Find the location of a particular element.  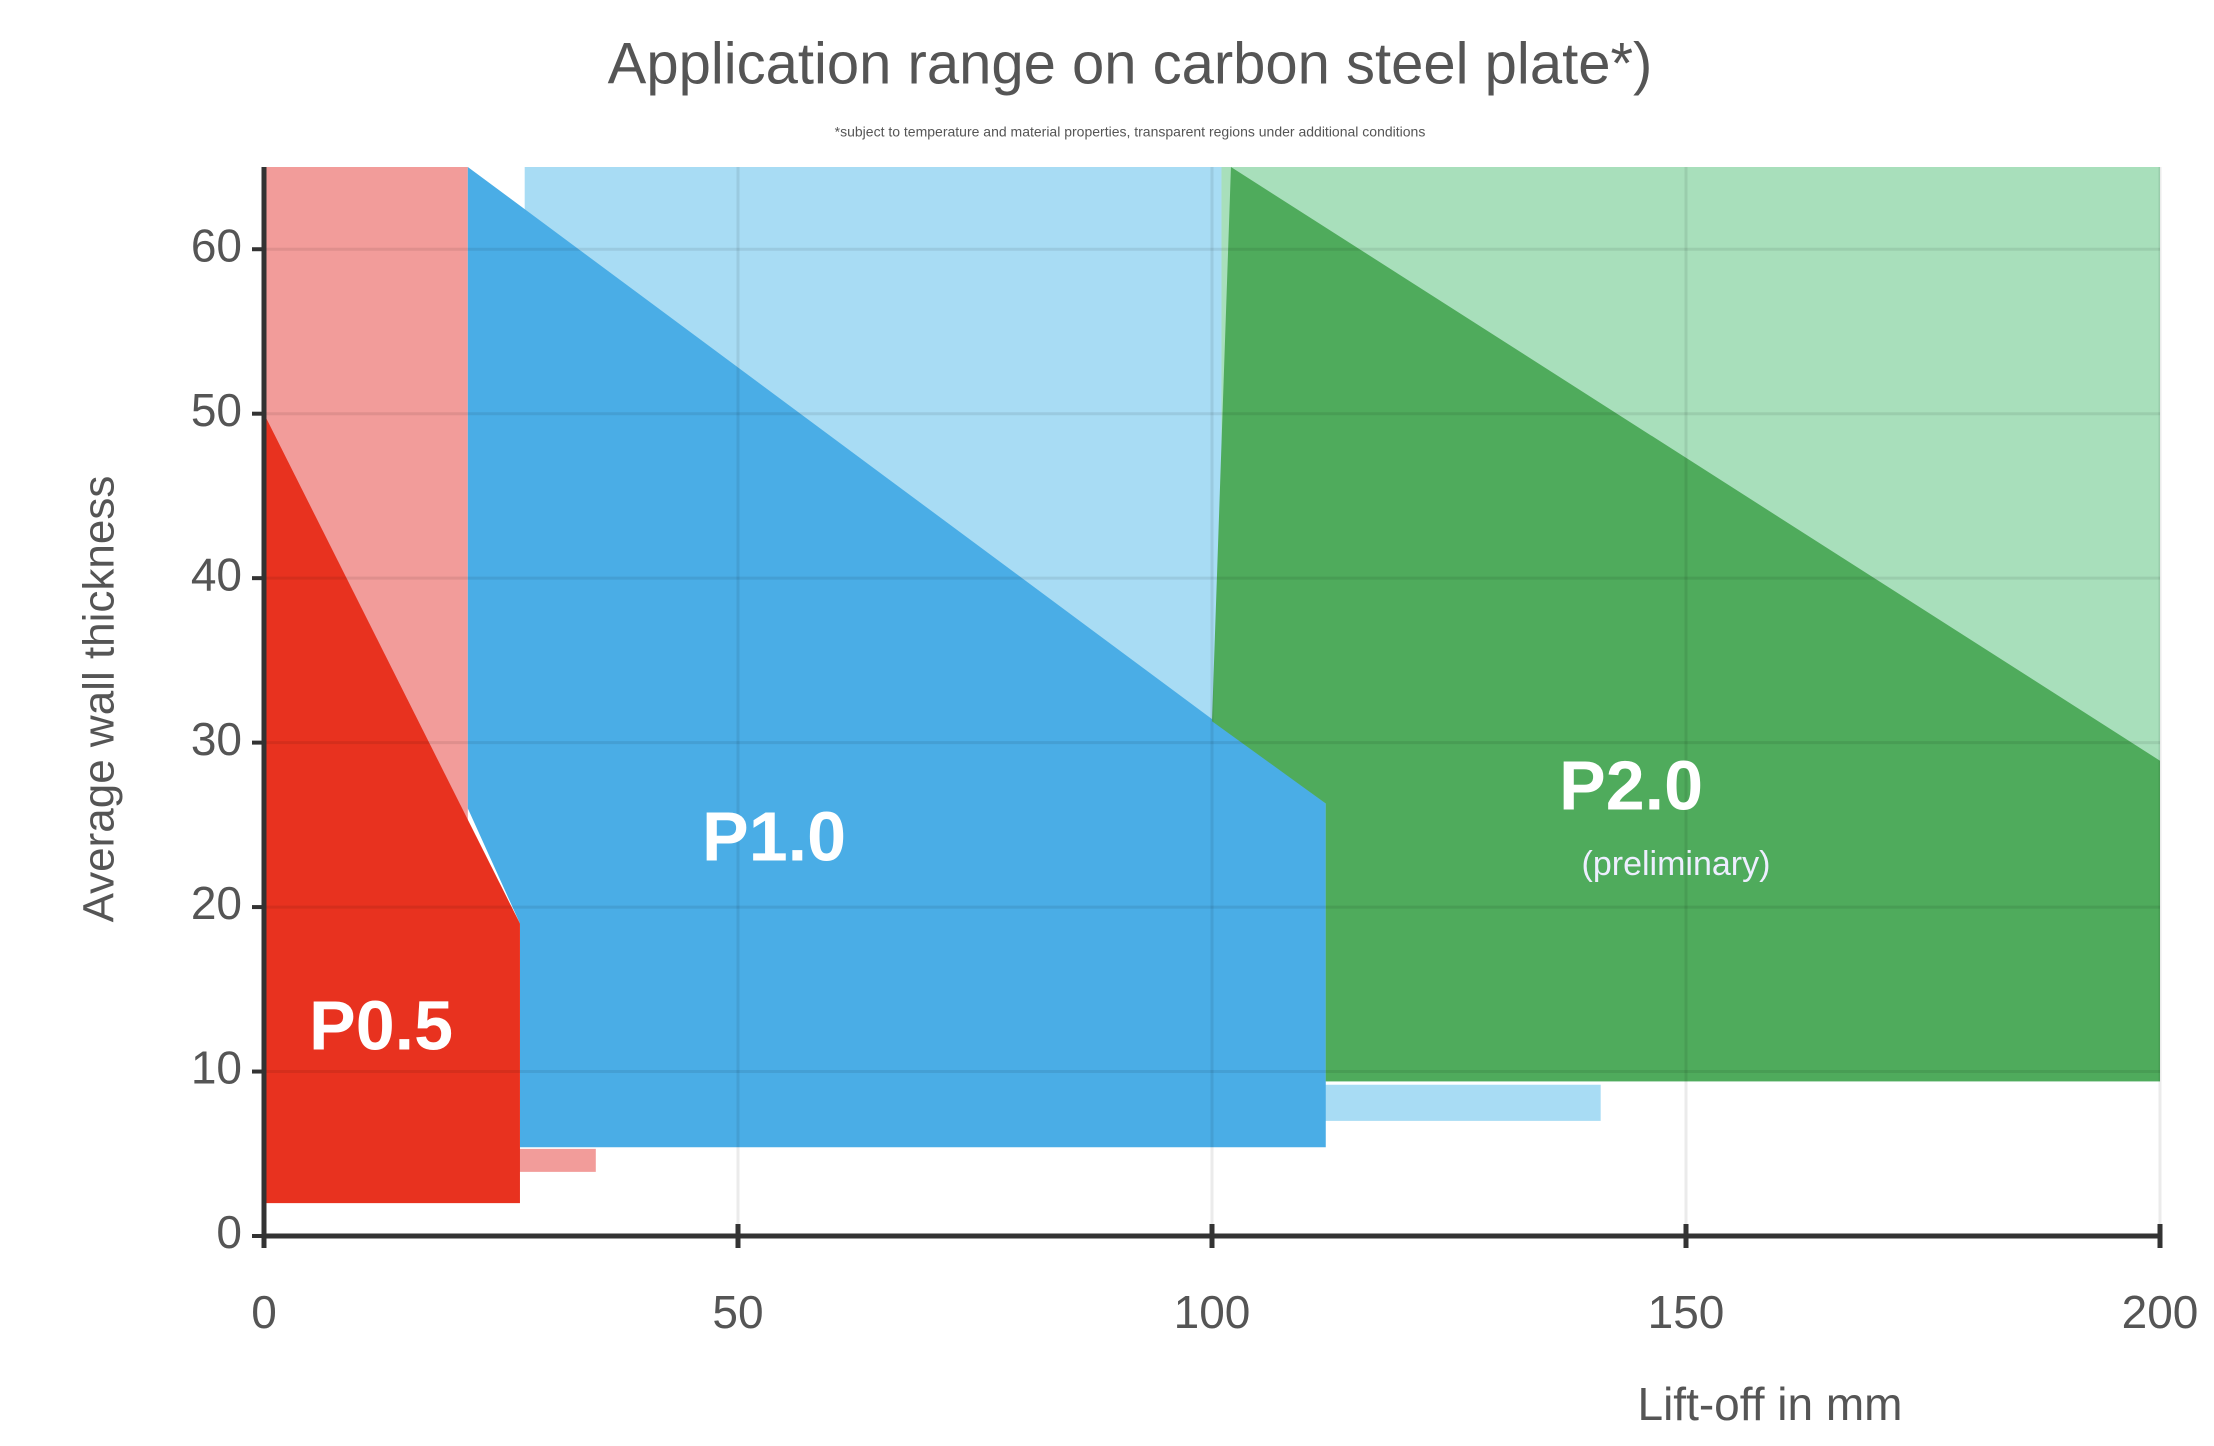

y-tick-label: 30 is located at coordinates (216, 739).